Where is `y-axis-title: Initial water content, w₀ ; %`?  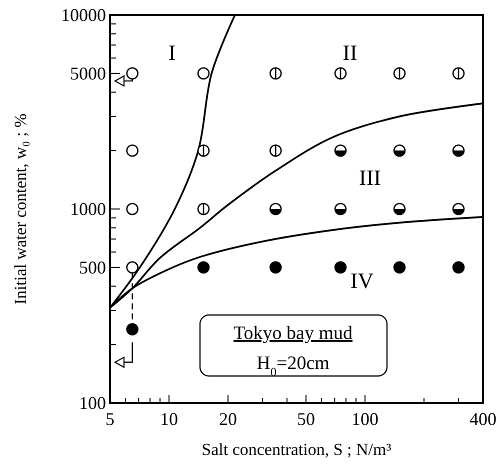 y-axis-title: Initial water content, w₀ ; % is located at coordinates (20, 209).